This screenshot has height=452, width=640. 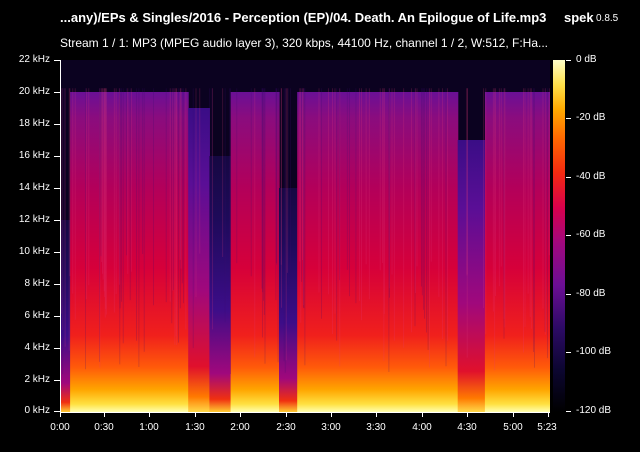 What do you see at coordinates (513, 427) in the screenshot?
I see `x-tick-label: 5:00` at bounding box center [513, 427].